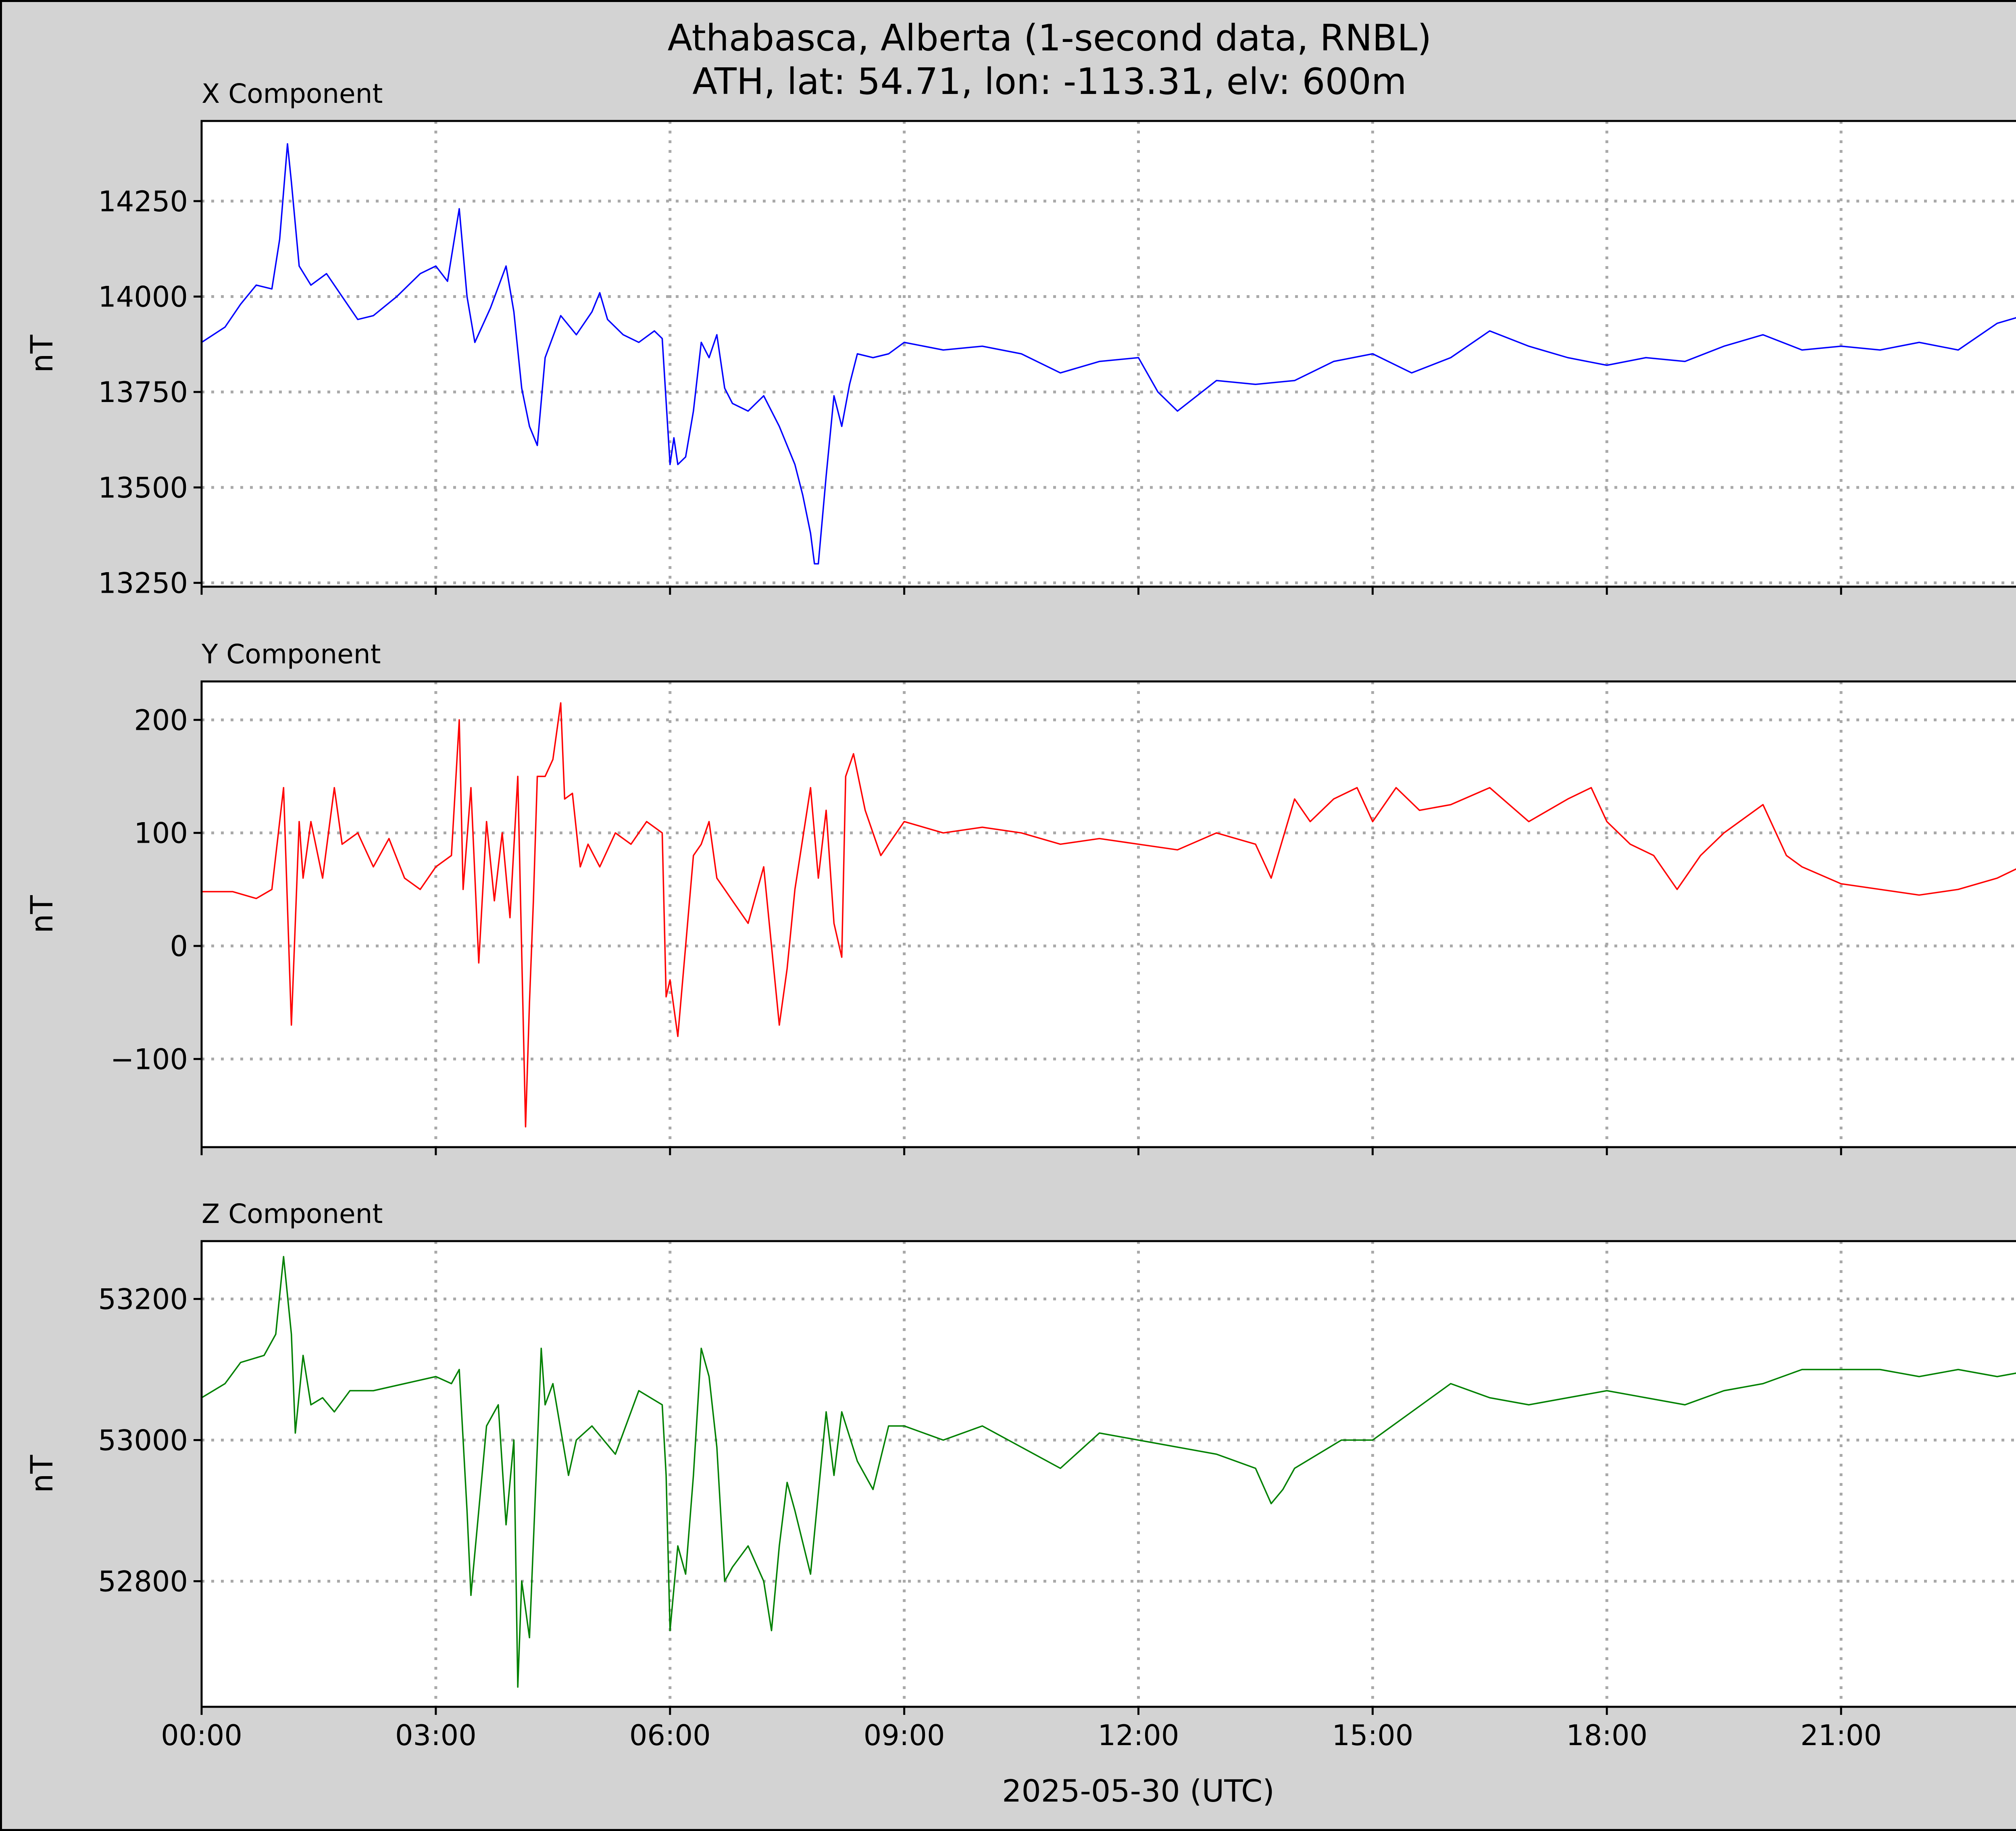 This screenshot has height=1831, width=2016. Describe the element at coordinates (161, 720) in the screenshot. I see `y-tick-label: 200` at that location.